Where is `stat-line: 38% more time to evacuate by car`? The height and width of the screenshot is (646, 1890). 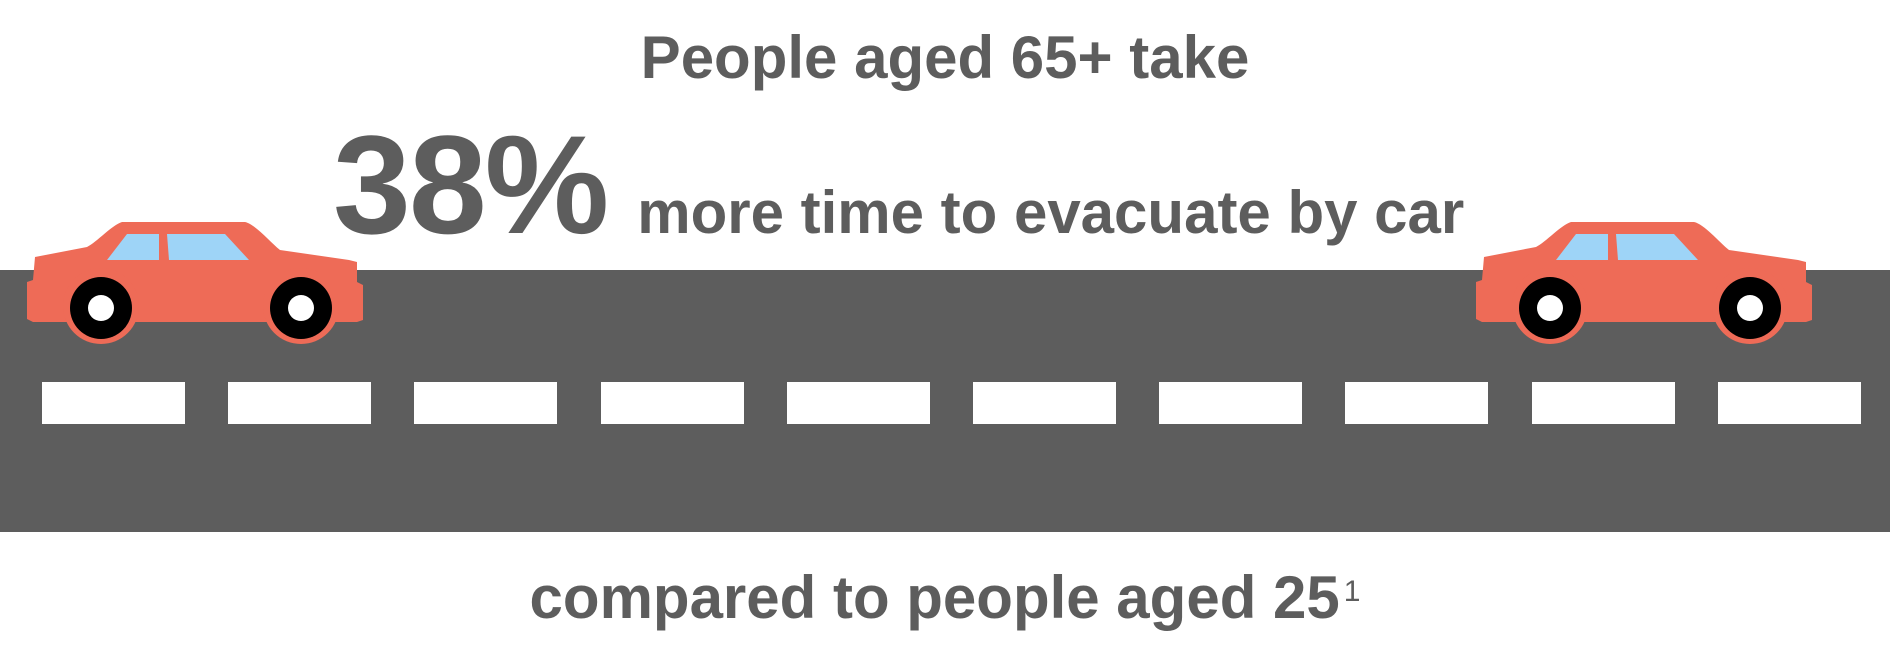 stat-line: 38% more time to evacuate by car is located at coordinates (898, 185).